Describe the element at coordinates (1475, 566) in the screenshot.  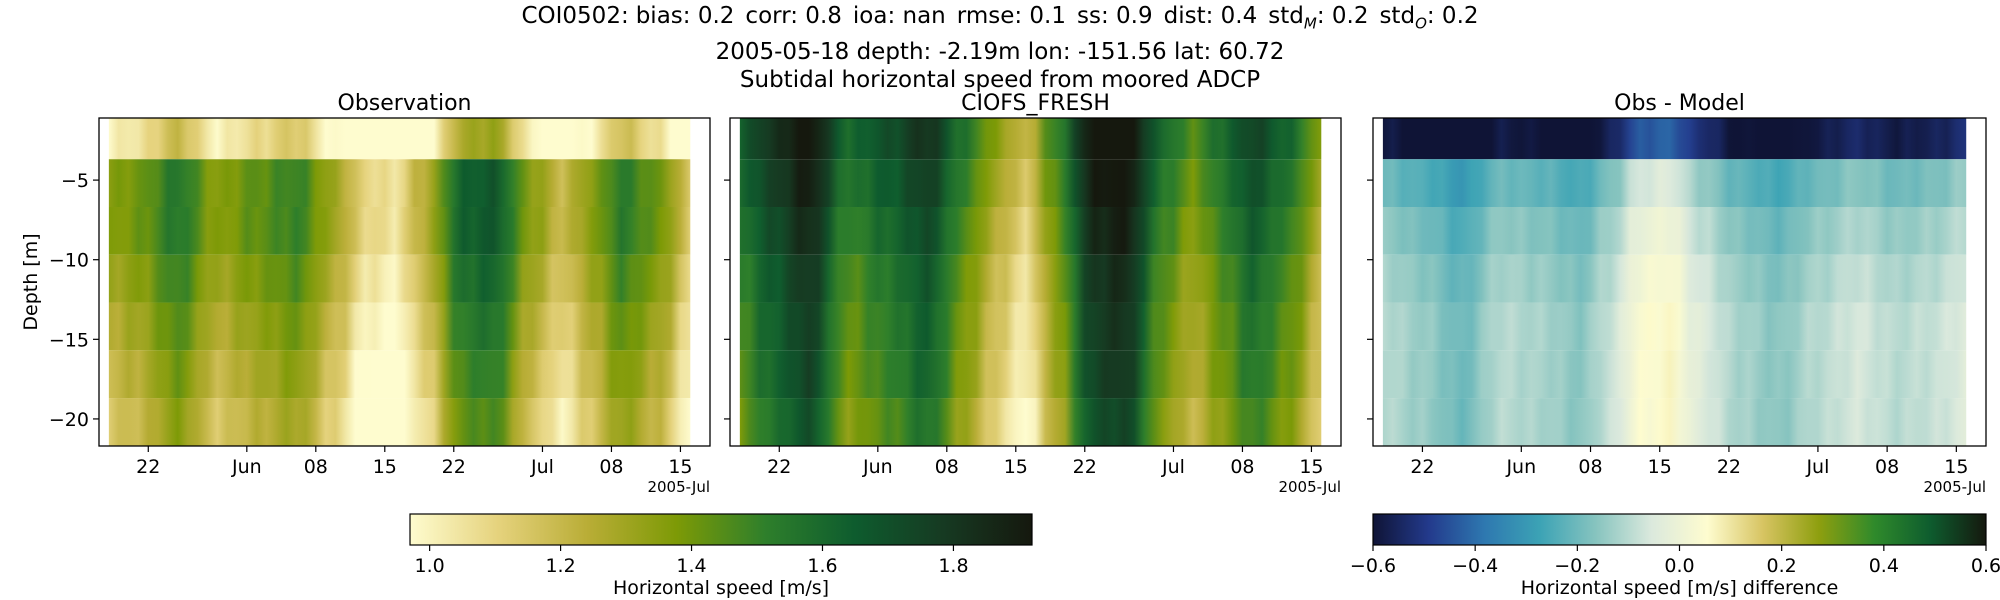
I see `colorbar-tick-label: −0.4` at that location.